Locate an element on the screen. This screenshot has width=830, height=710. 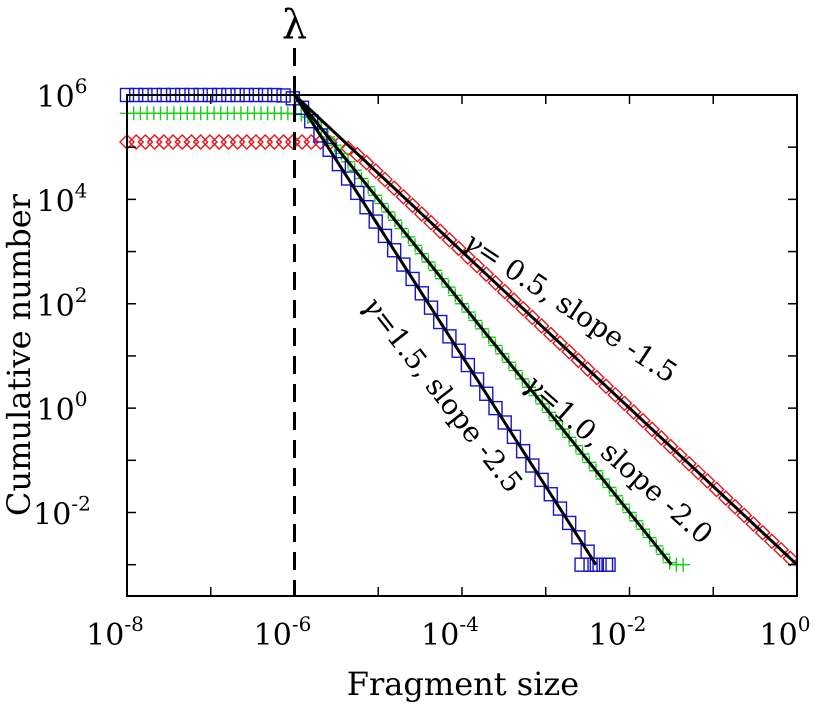
y-axis-title: Cumulative number is located at coordinates (19, 354).